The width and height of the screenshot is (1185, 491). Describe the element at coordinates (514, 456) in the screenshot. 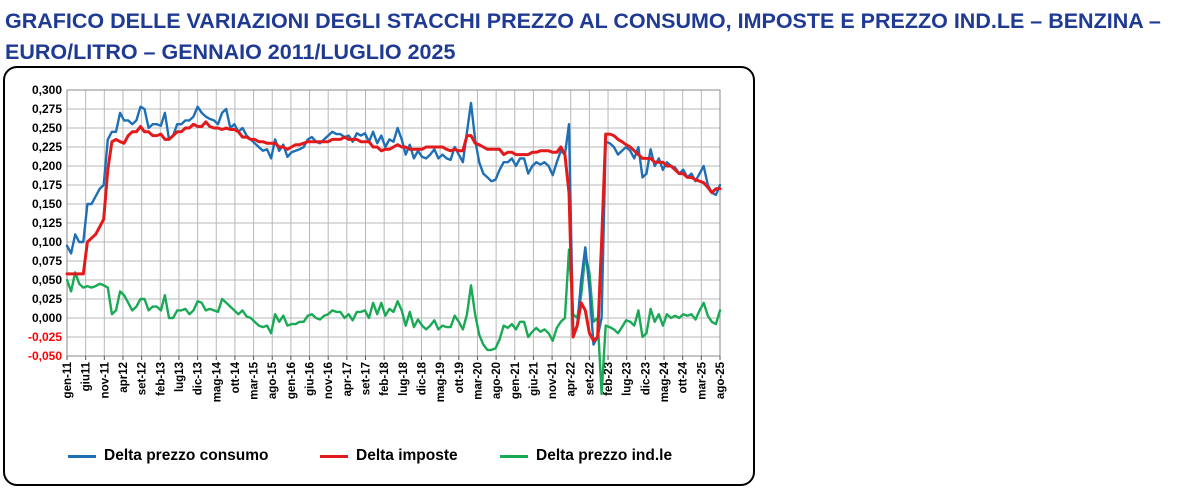

I see `legend-swatch-industriale` at that location.